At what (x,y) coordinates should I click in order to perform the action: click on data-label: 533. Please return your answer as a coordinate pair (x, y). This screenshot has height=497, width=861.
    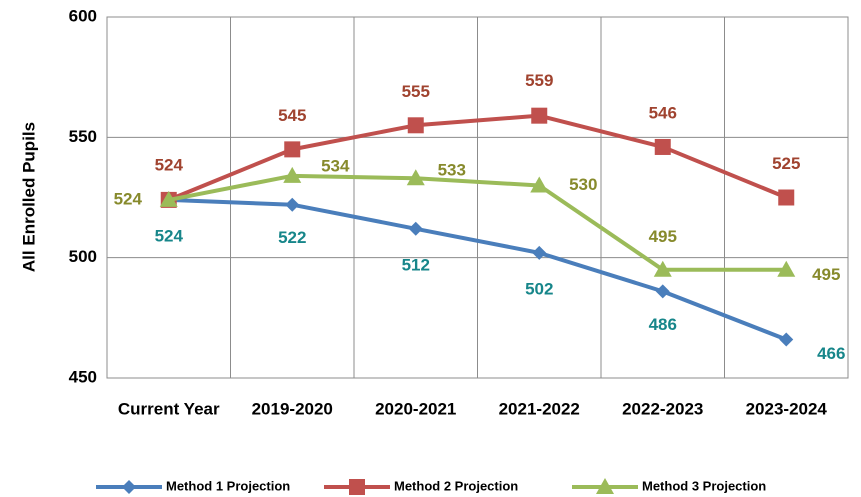
    Looking at the image, I should click on (452, 170).